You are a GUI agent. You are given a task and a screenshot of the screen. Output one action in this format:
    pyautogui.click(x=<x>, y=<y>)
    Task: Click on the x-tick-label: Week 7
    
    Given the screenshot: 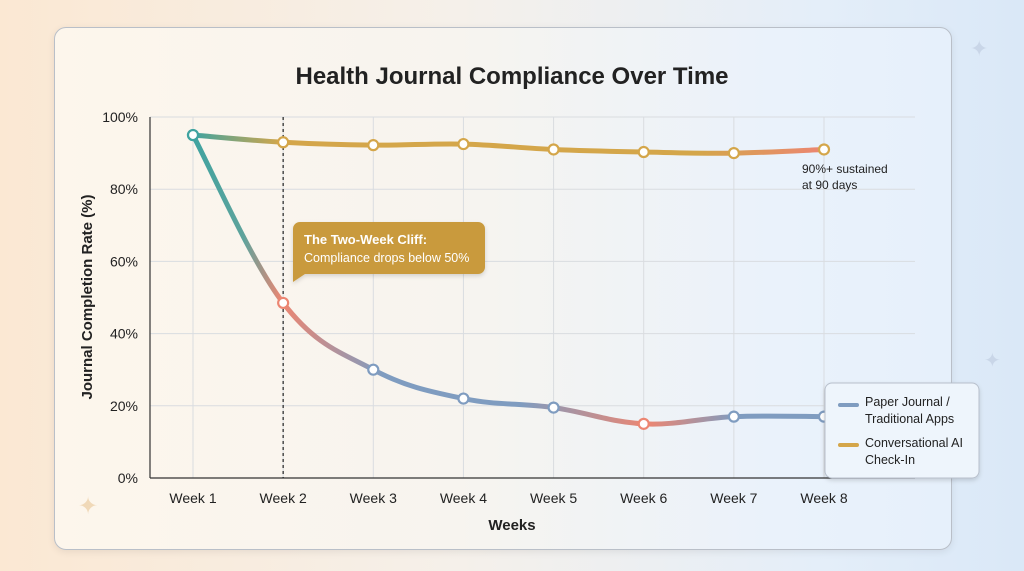 What is the action you would take?
    pyautogui.click(x=733, y=498)
    